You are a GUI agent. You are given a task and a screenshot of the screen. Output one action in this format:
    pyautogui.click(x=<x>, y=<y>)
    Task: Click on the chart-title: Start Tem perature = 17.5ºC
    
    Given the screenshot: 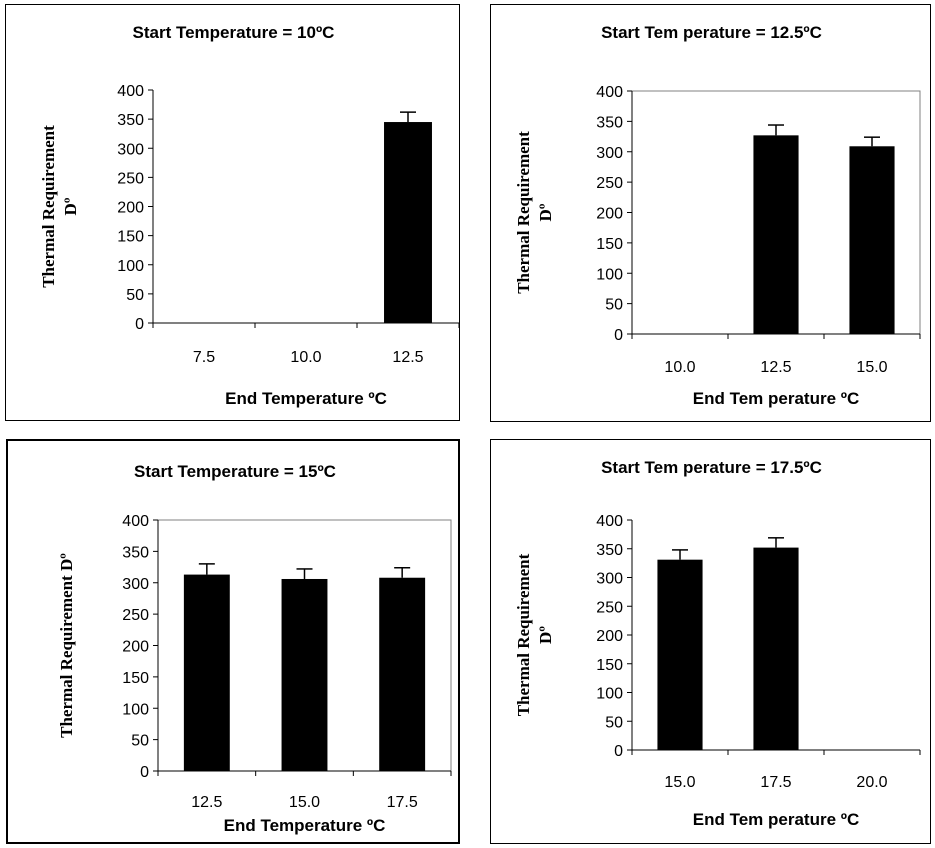 What is the action you would take?
    pyautogui.click(x=711, y=467)
    